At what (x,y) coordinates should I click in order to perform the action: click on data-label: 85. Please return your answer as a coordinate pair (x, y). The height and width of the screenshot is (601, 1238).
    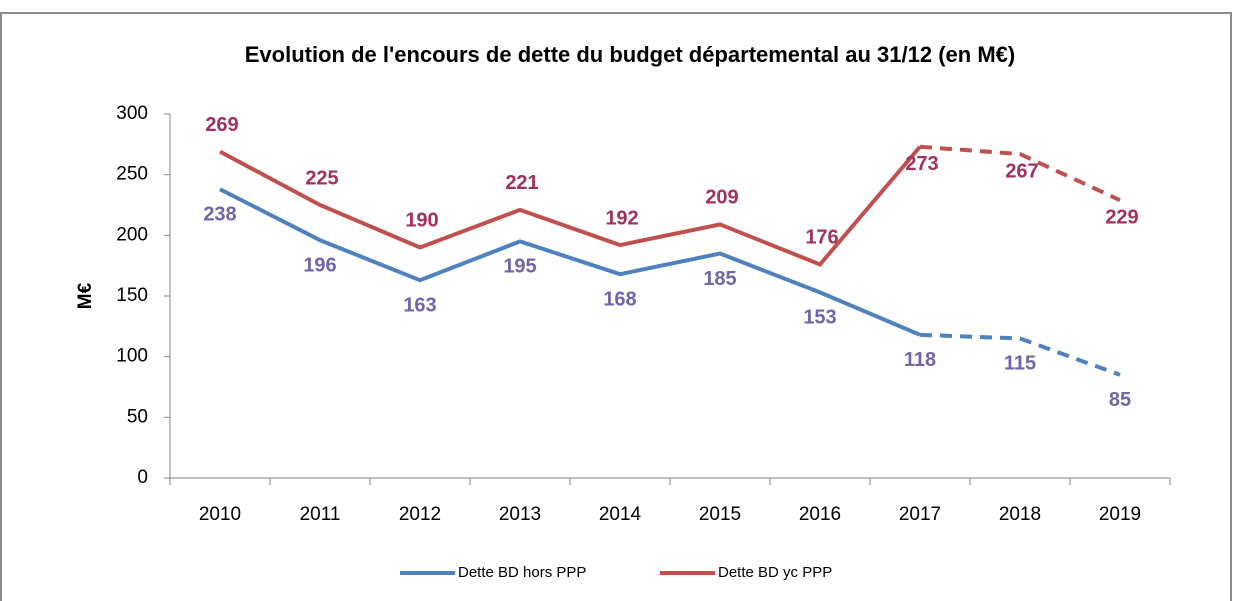
    Looking at the image, I should click on (1120, 400).